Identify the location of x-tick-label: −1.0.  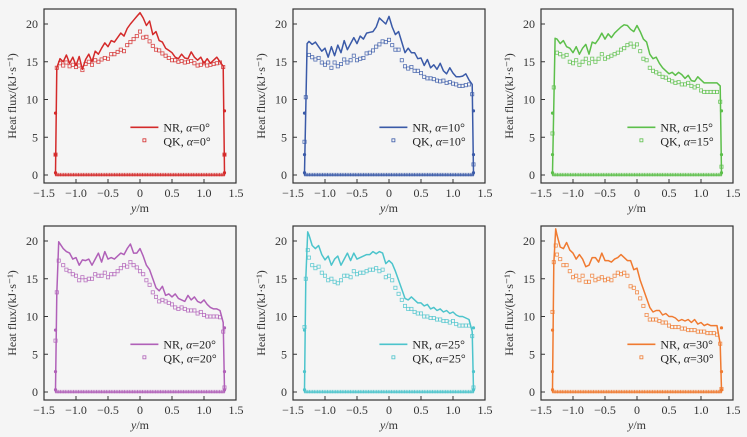
(573, 410).